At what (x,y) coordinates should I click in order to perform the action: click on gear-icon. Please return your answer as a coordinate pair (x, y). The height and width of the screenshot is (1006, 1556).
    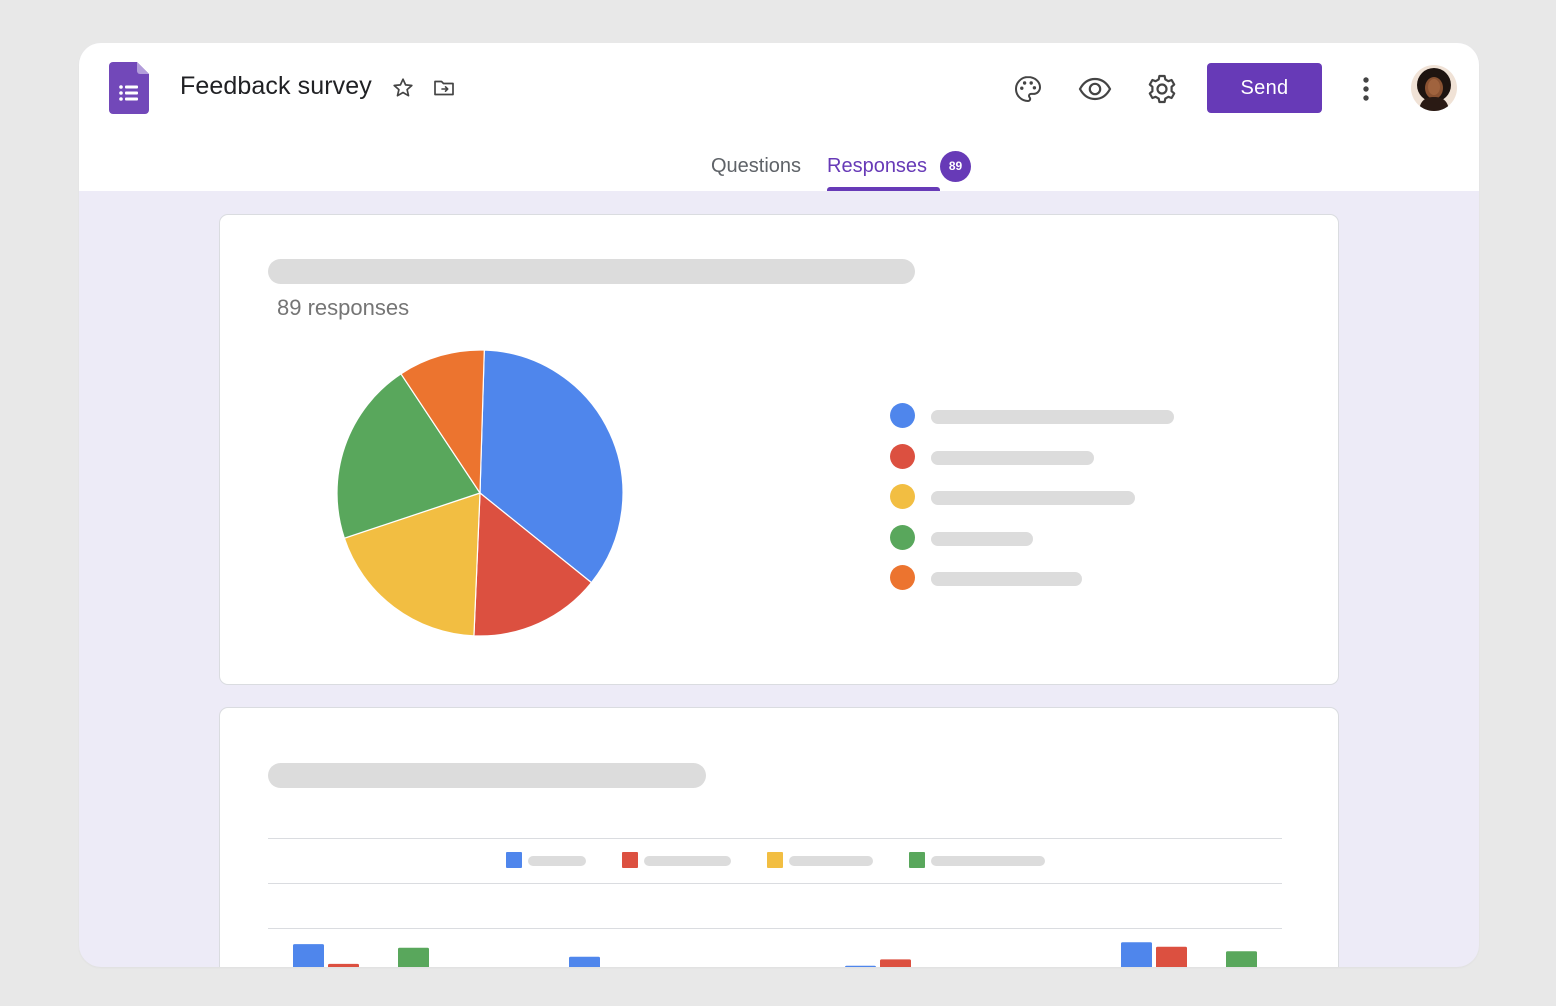
    Looking at the image, I should click on (1162, 89).